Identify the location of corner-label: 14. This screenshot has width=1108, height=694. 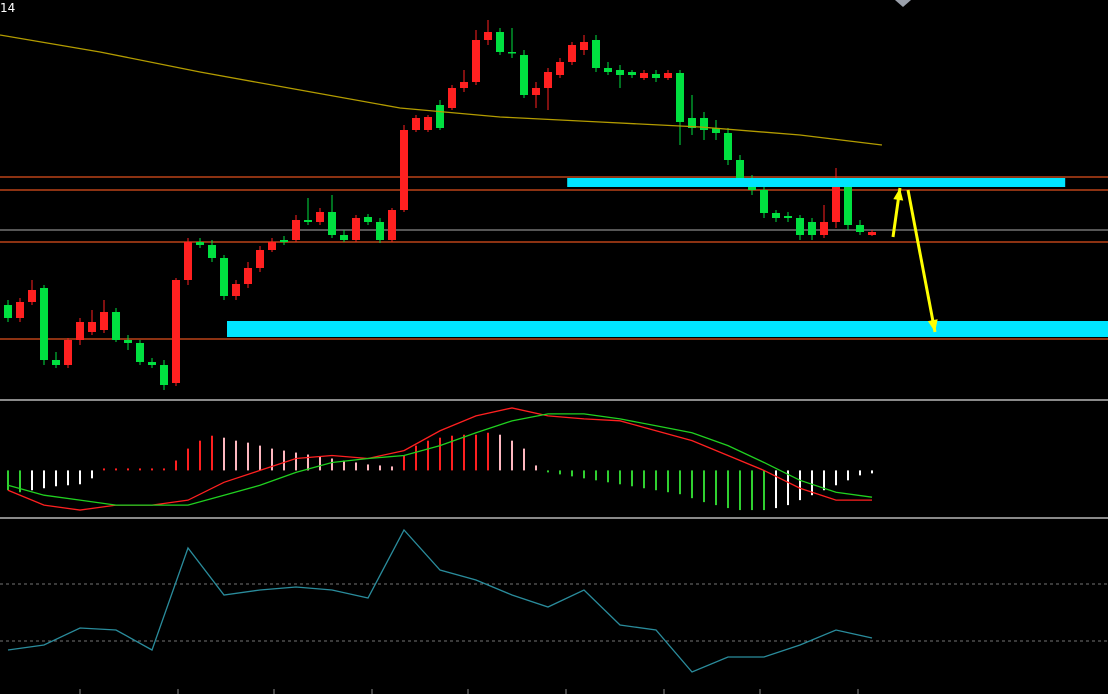
(7, 8).